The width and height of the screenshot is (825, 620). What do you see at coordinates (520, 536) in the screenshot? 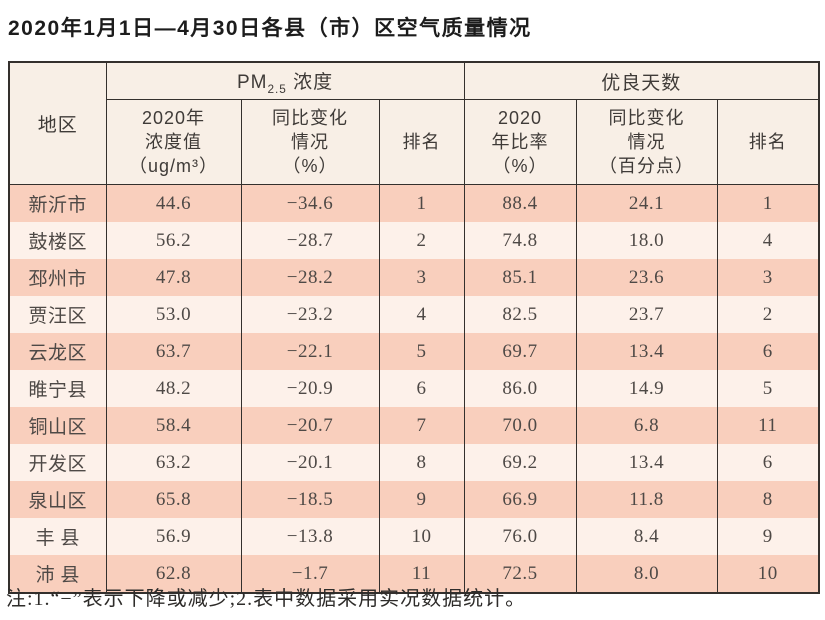
I see `cell-good-rate: 76.0` at bounding box center [520, 536].